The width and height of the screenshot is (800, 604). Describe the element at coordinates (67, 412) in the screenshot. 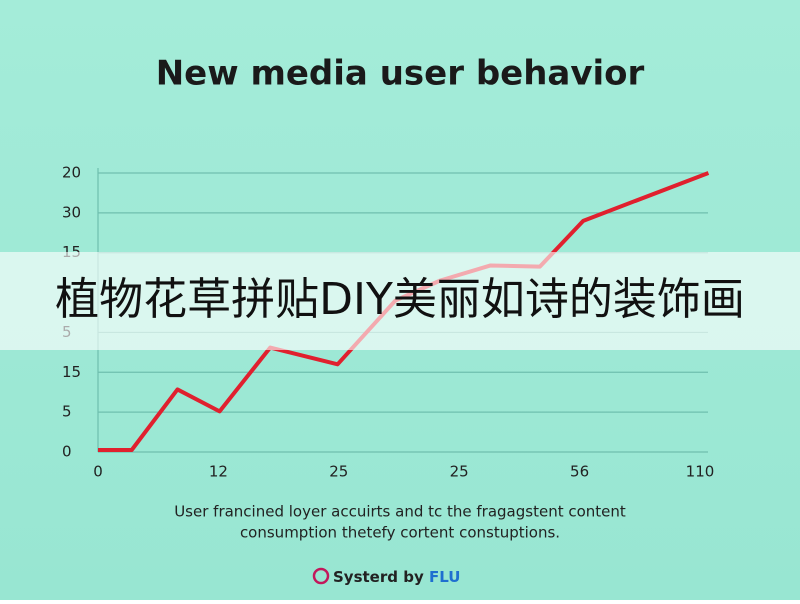

I see `y-tick-label: 5` at that location.